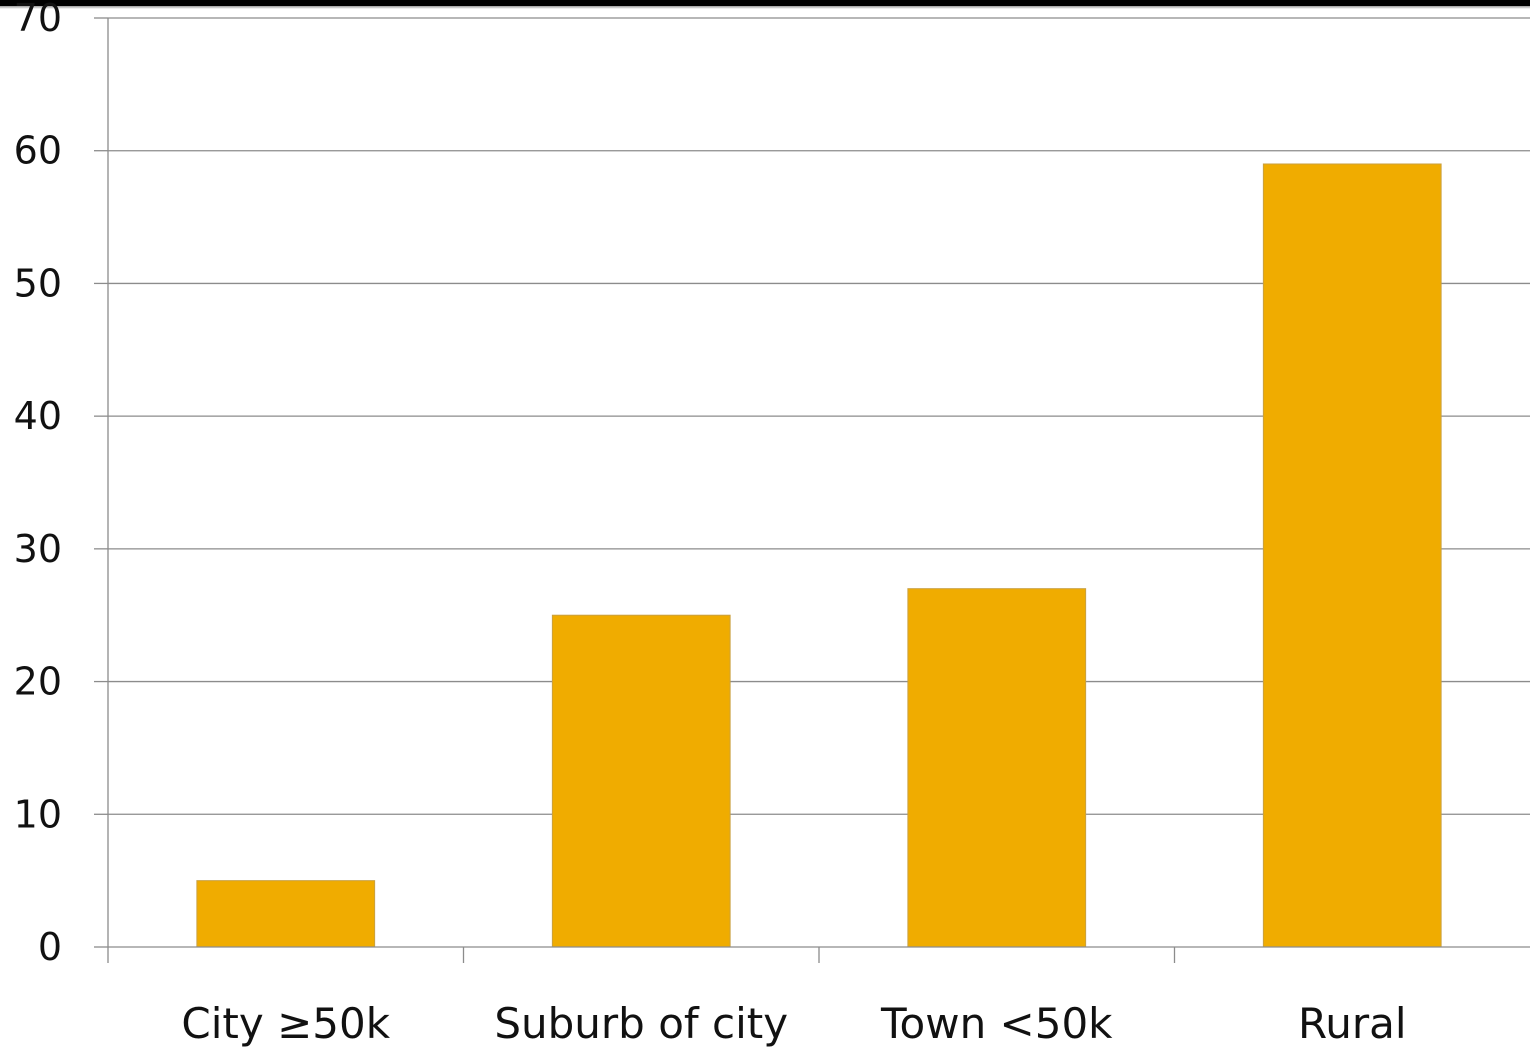 The width and height of the screenshot is (1530, 1049). I want to click on y-axis-tick-labels: 0 10 20 30 40 50 60 70, so click(38, 484).